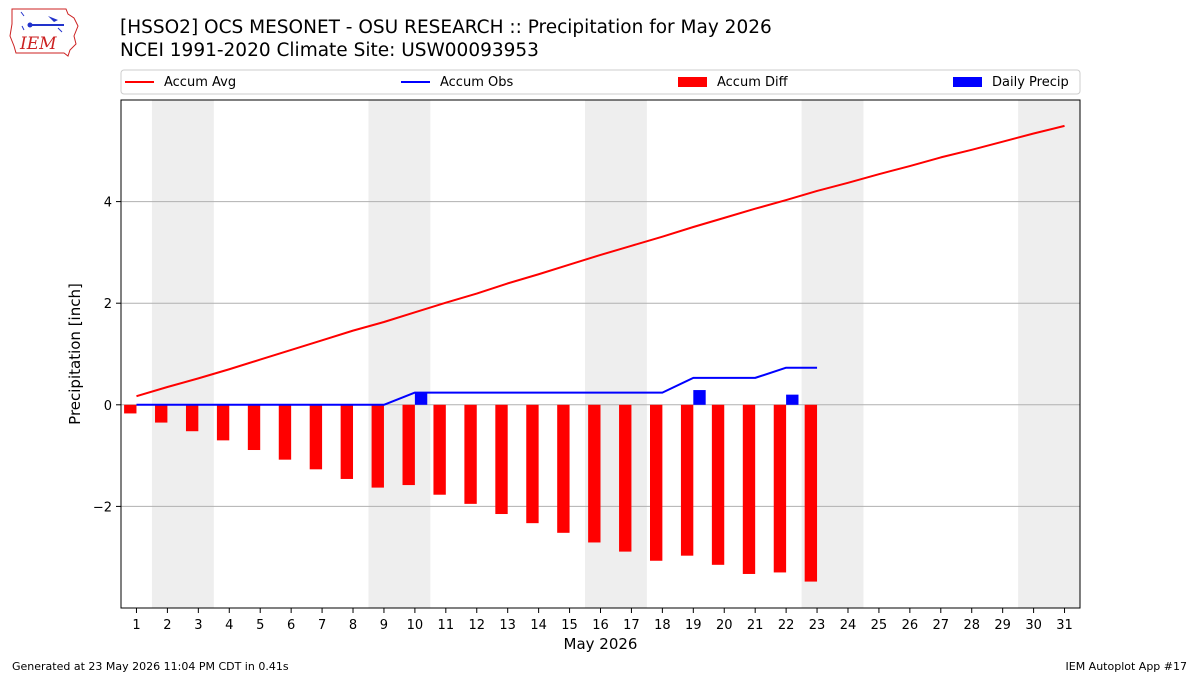  I want to click on iowa-state-outline-logo-icon, so click(44, 32).